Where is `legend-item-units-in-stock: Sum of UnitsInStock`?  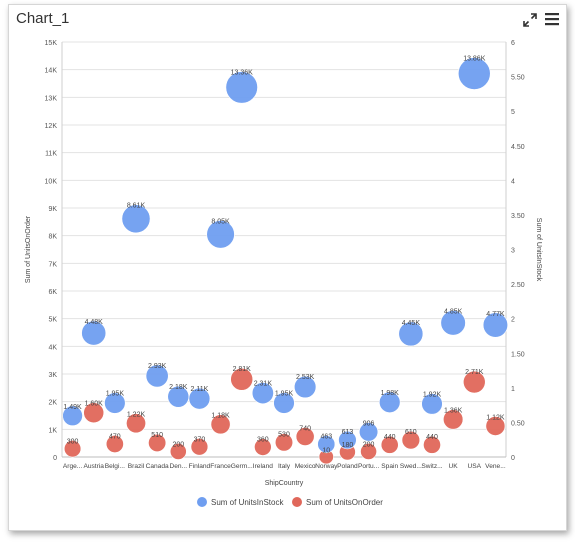 legend-item-units-in-stock: Sum of UnitsInStock is located at coordinates (240, 502).